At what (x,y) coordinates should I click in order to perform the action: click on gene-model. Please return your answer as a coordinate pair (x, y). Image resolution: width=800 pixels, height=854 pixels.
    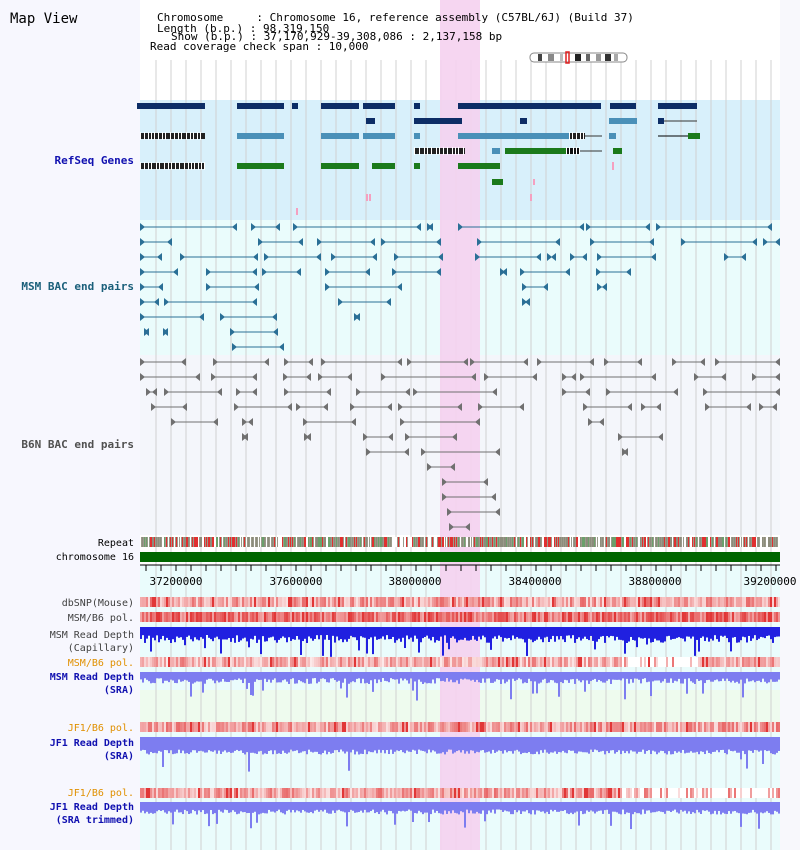
    Looking at the image, I should click on (379, 136).